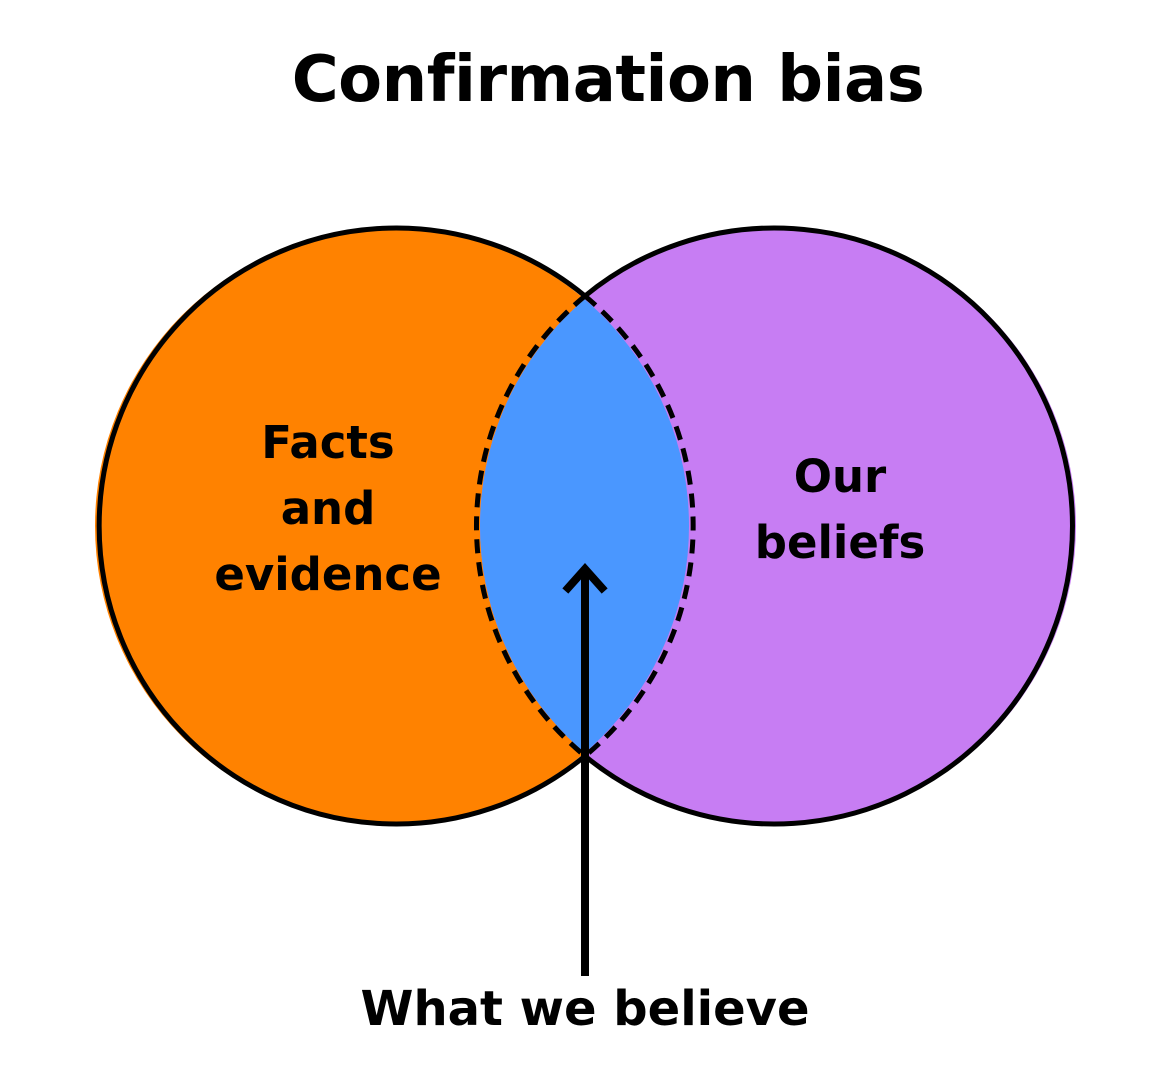 This screenshot has height=1080, width=1156. I want to click on beliefs-label-line-1: Our, so click(840, 476).